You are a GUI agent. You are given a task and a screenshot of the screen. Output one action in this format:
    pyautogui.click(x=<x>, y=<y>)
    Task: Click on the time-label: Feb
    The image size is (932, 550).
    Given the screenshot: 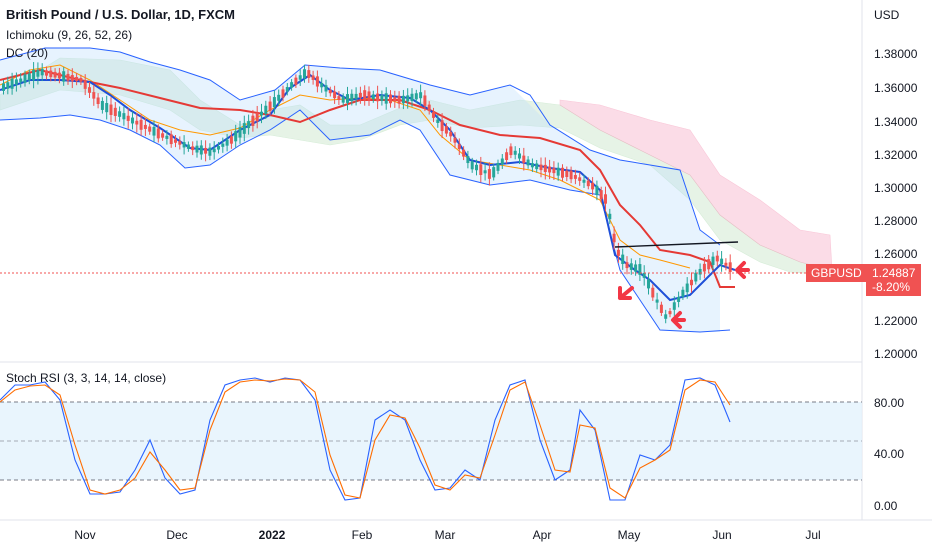 What is the action you would take?
    pyautogui.click(x=362, y=535)
    